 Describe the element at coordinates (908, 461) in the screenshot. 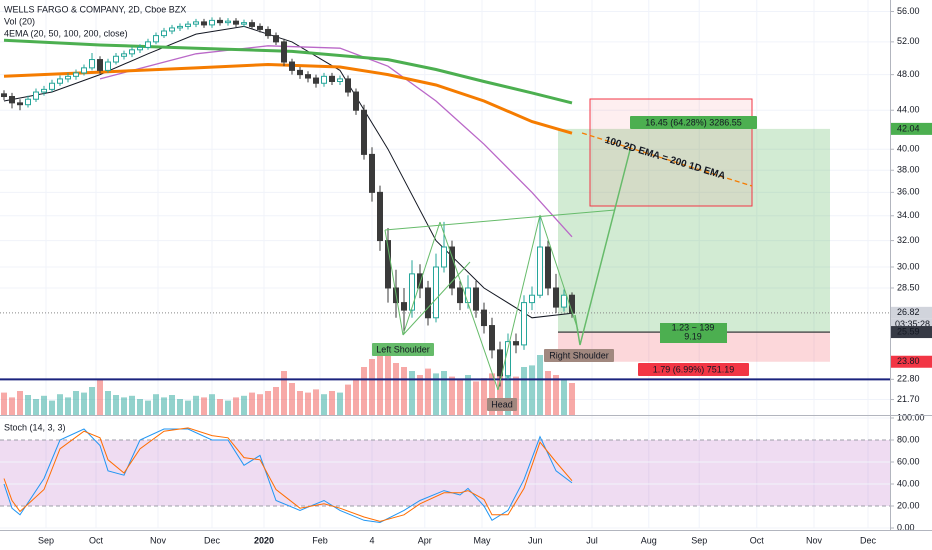

I see `stoch-tick-label: 60.00` at that location.